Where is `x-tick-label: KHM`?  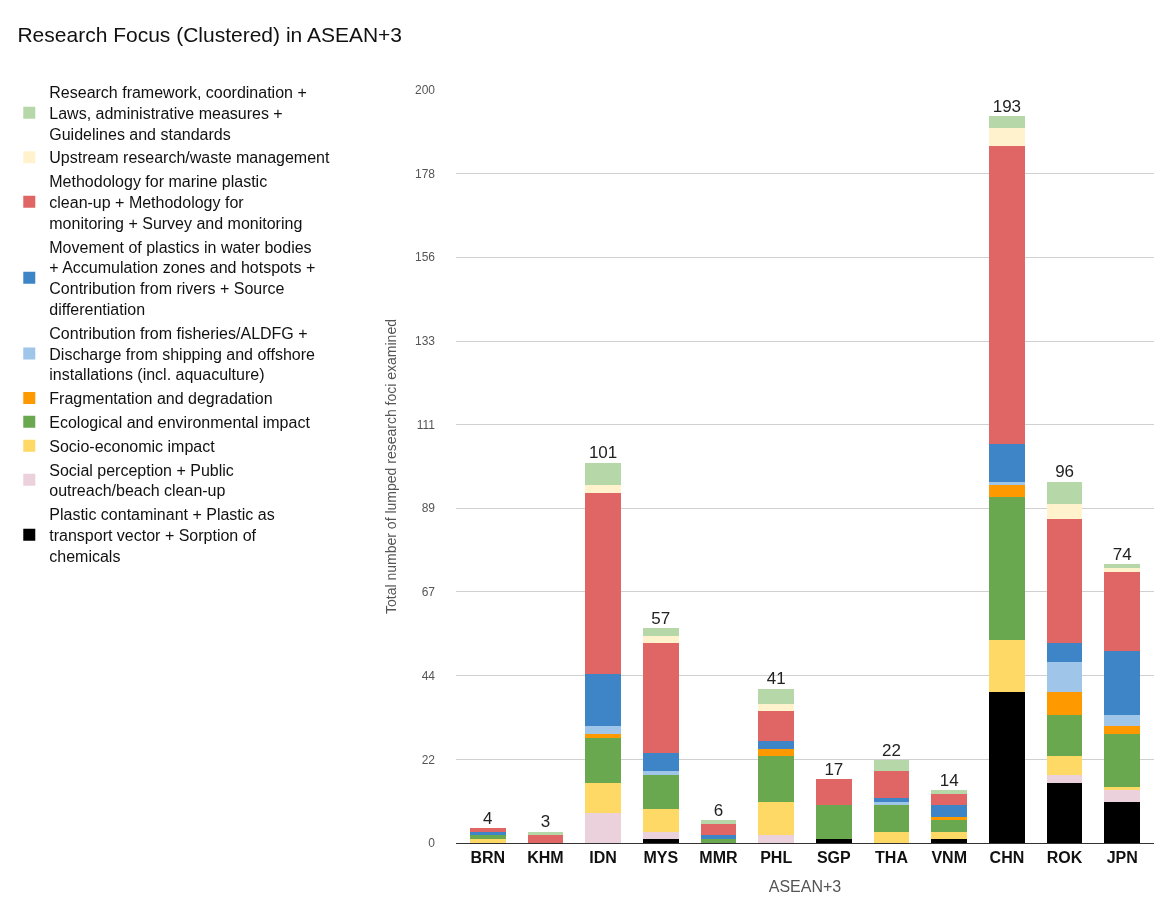 x-tick-label: KHM is located at coordinates (545, 858).